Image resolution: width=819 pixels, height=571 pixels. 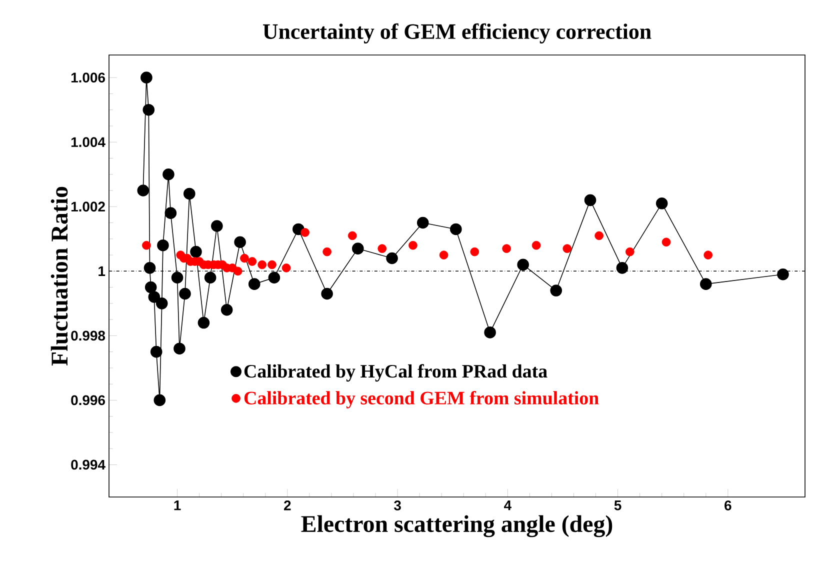 I want to click on x-tick-label: 3, so click(x=397, y=505).